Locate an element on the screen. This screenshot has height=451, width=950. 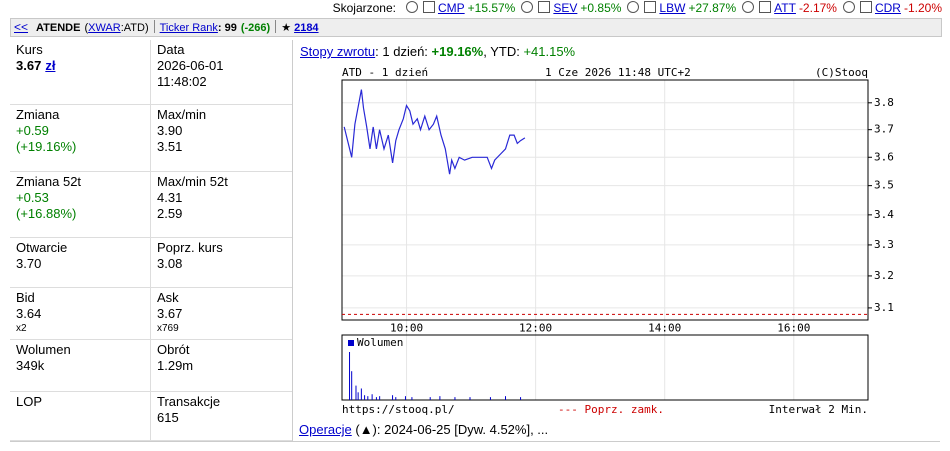
quote-value: 2.59 is located at coordinates (170, 213).